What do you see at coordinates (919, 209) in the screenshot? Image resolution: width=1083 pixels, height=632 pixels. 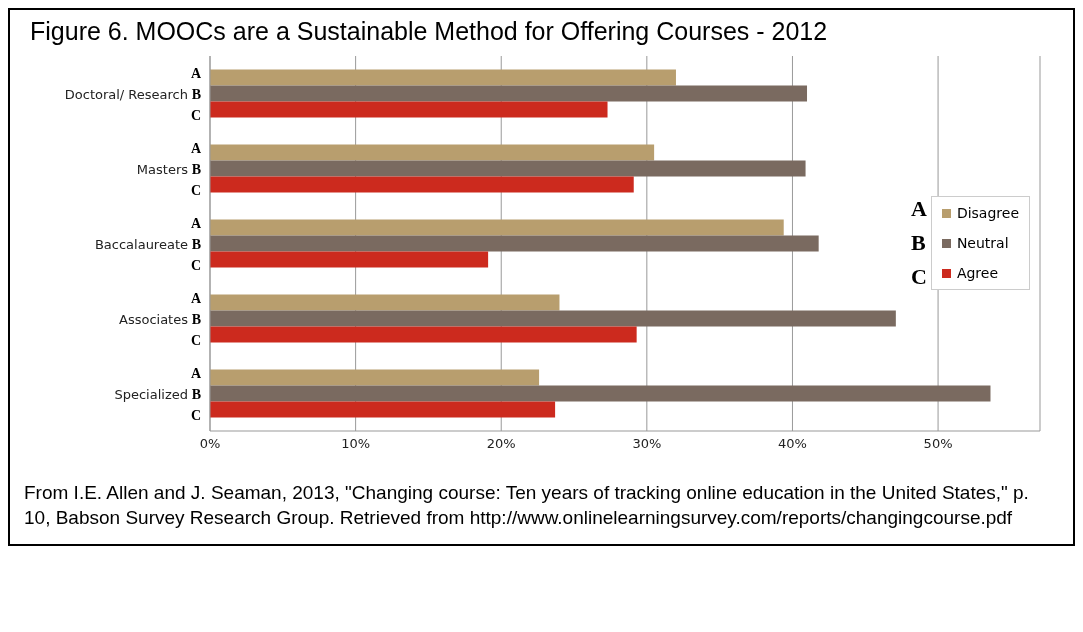 I see `annotation: A` at bounding box center [919, 209].